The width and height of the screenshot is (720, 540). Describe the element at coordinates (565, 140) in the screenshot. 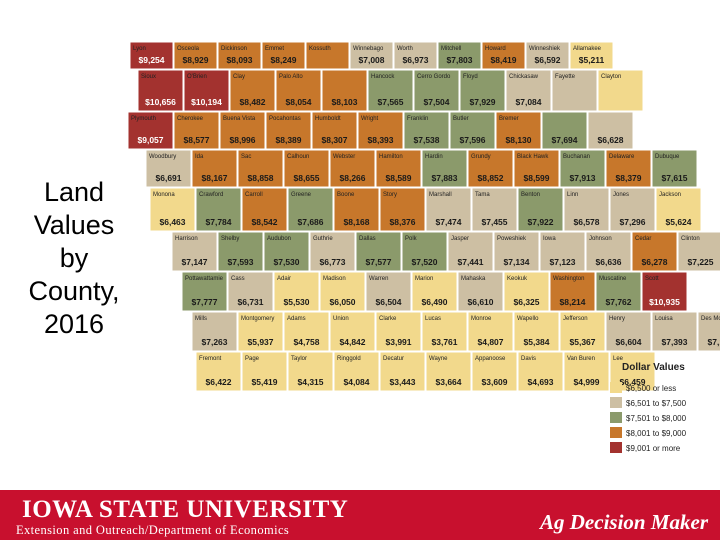

I see `county-value: $7,694` at that location.